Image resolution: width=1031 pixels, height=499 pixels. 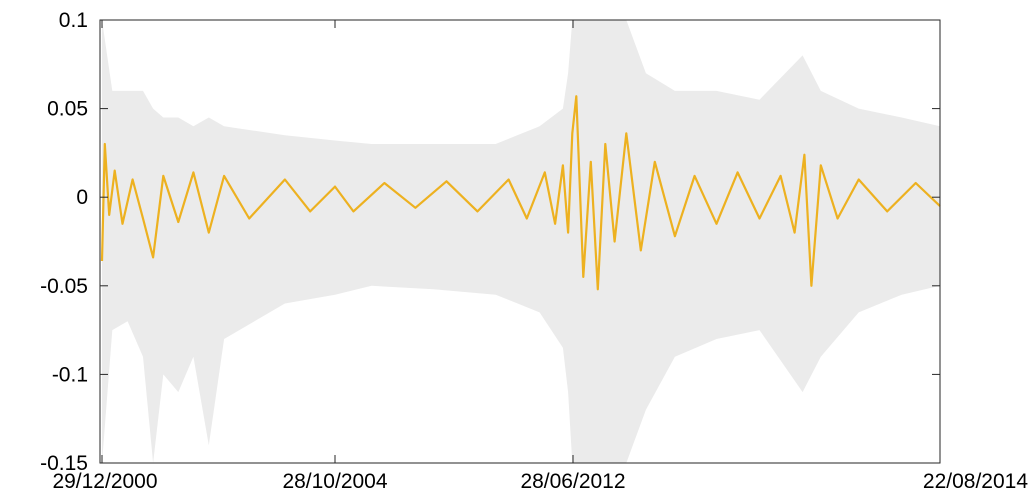 What do you see at coordinates (975, 481) in the screenshot?
I see `x-tick-label: 22/08/2014` at bounding box center [975, 481].